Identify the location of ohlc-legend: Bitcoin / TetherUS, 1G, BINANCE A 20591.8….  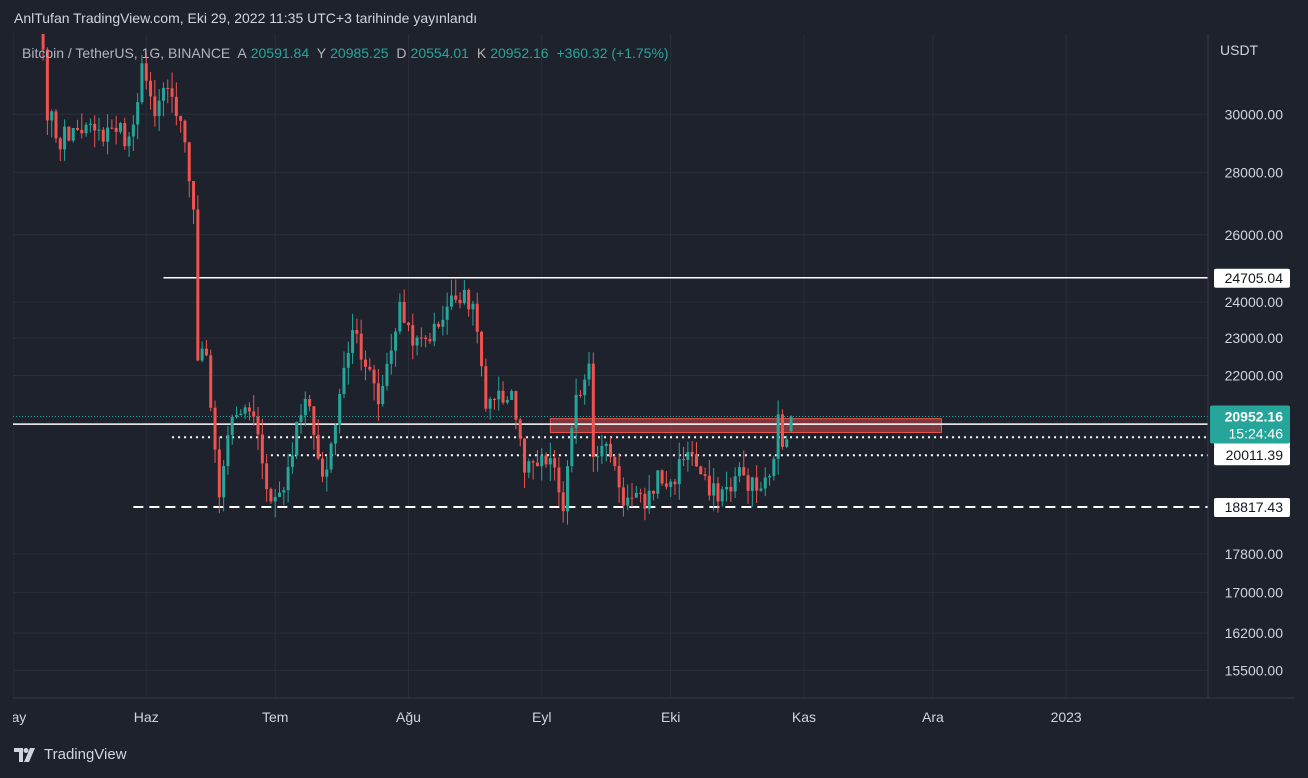
(347, 53).